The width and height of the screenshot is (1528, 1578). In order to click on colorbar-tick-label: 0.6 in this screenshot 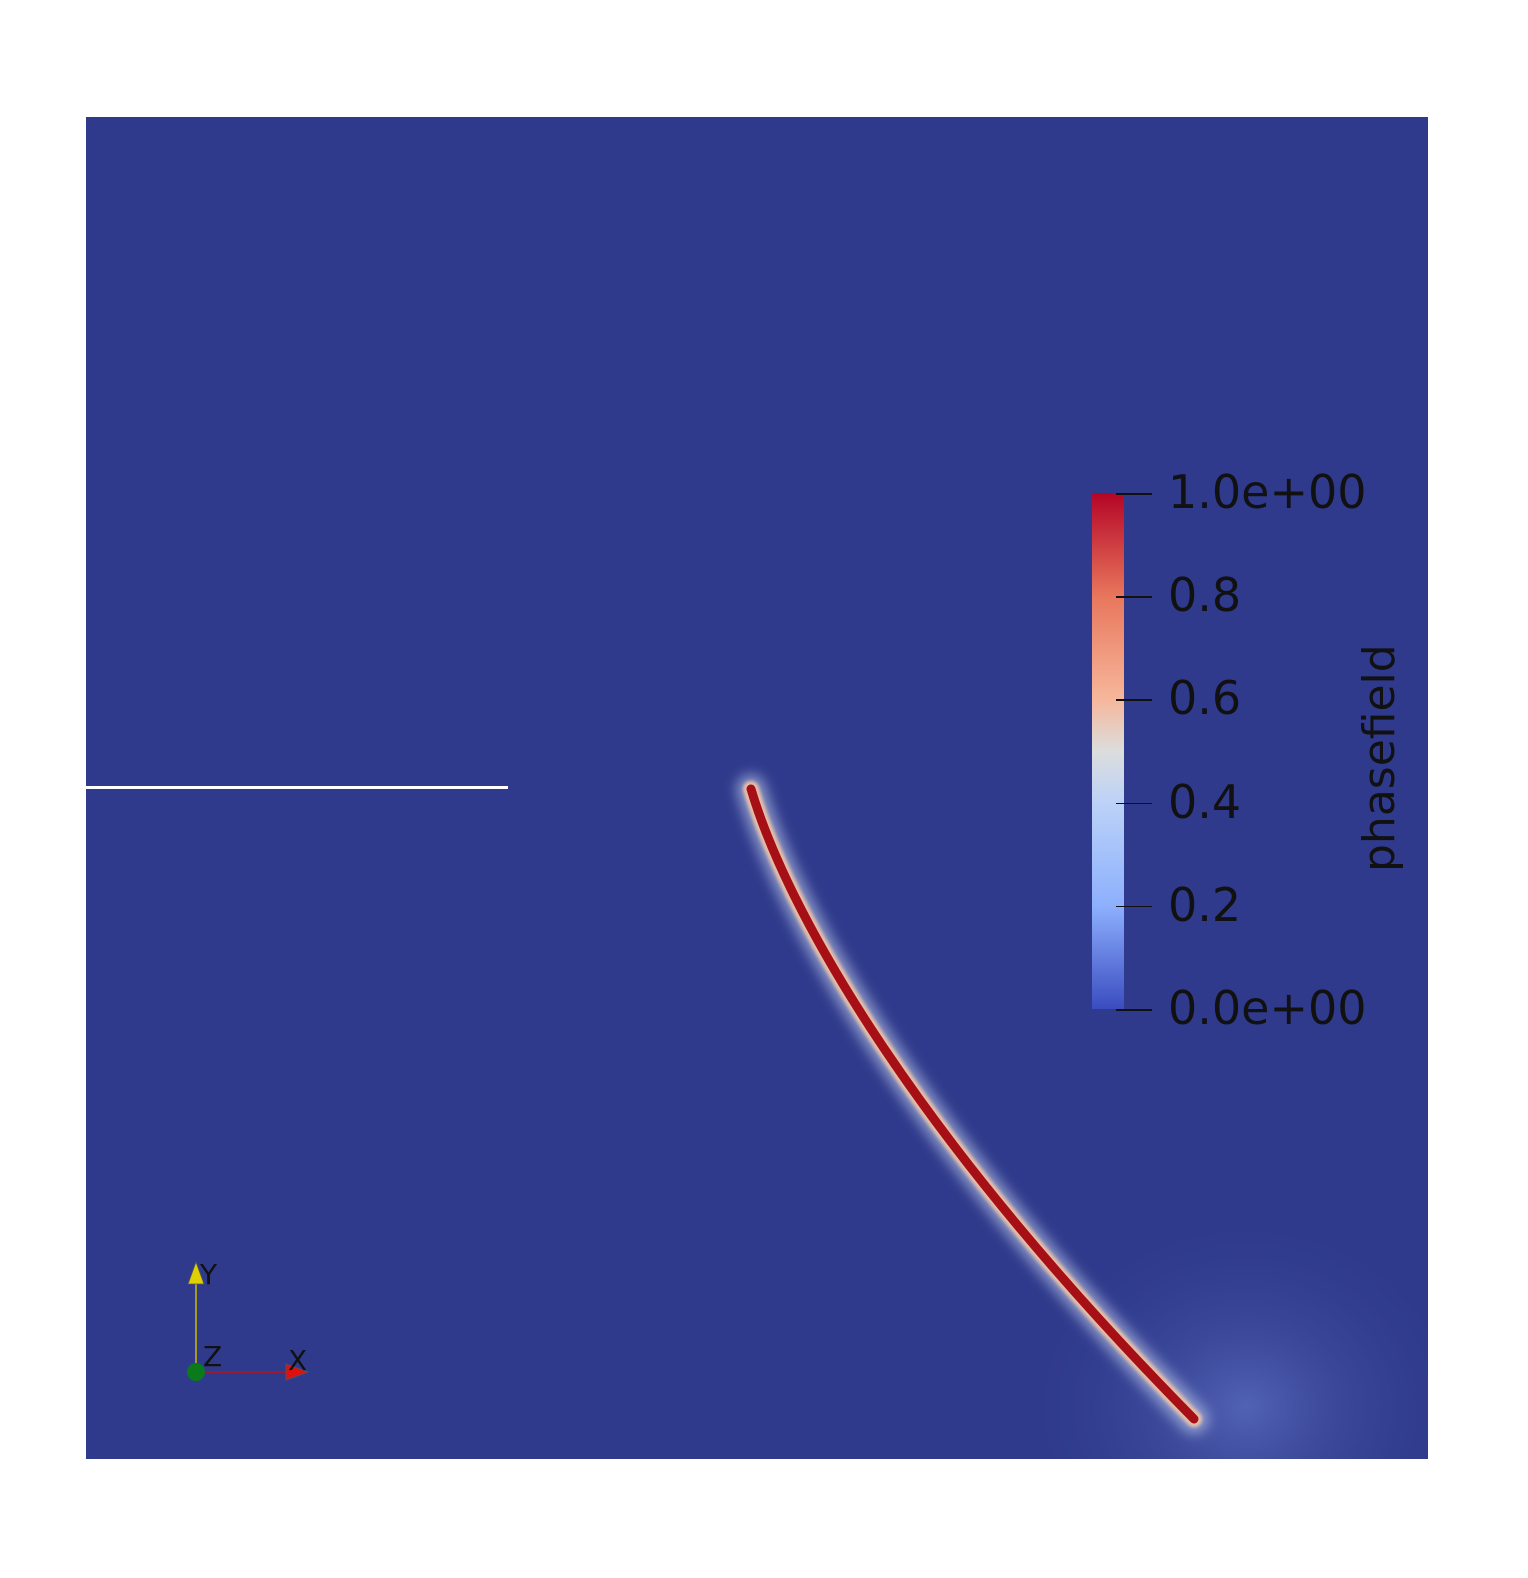, I will do `click(1205, 698)`.